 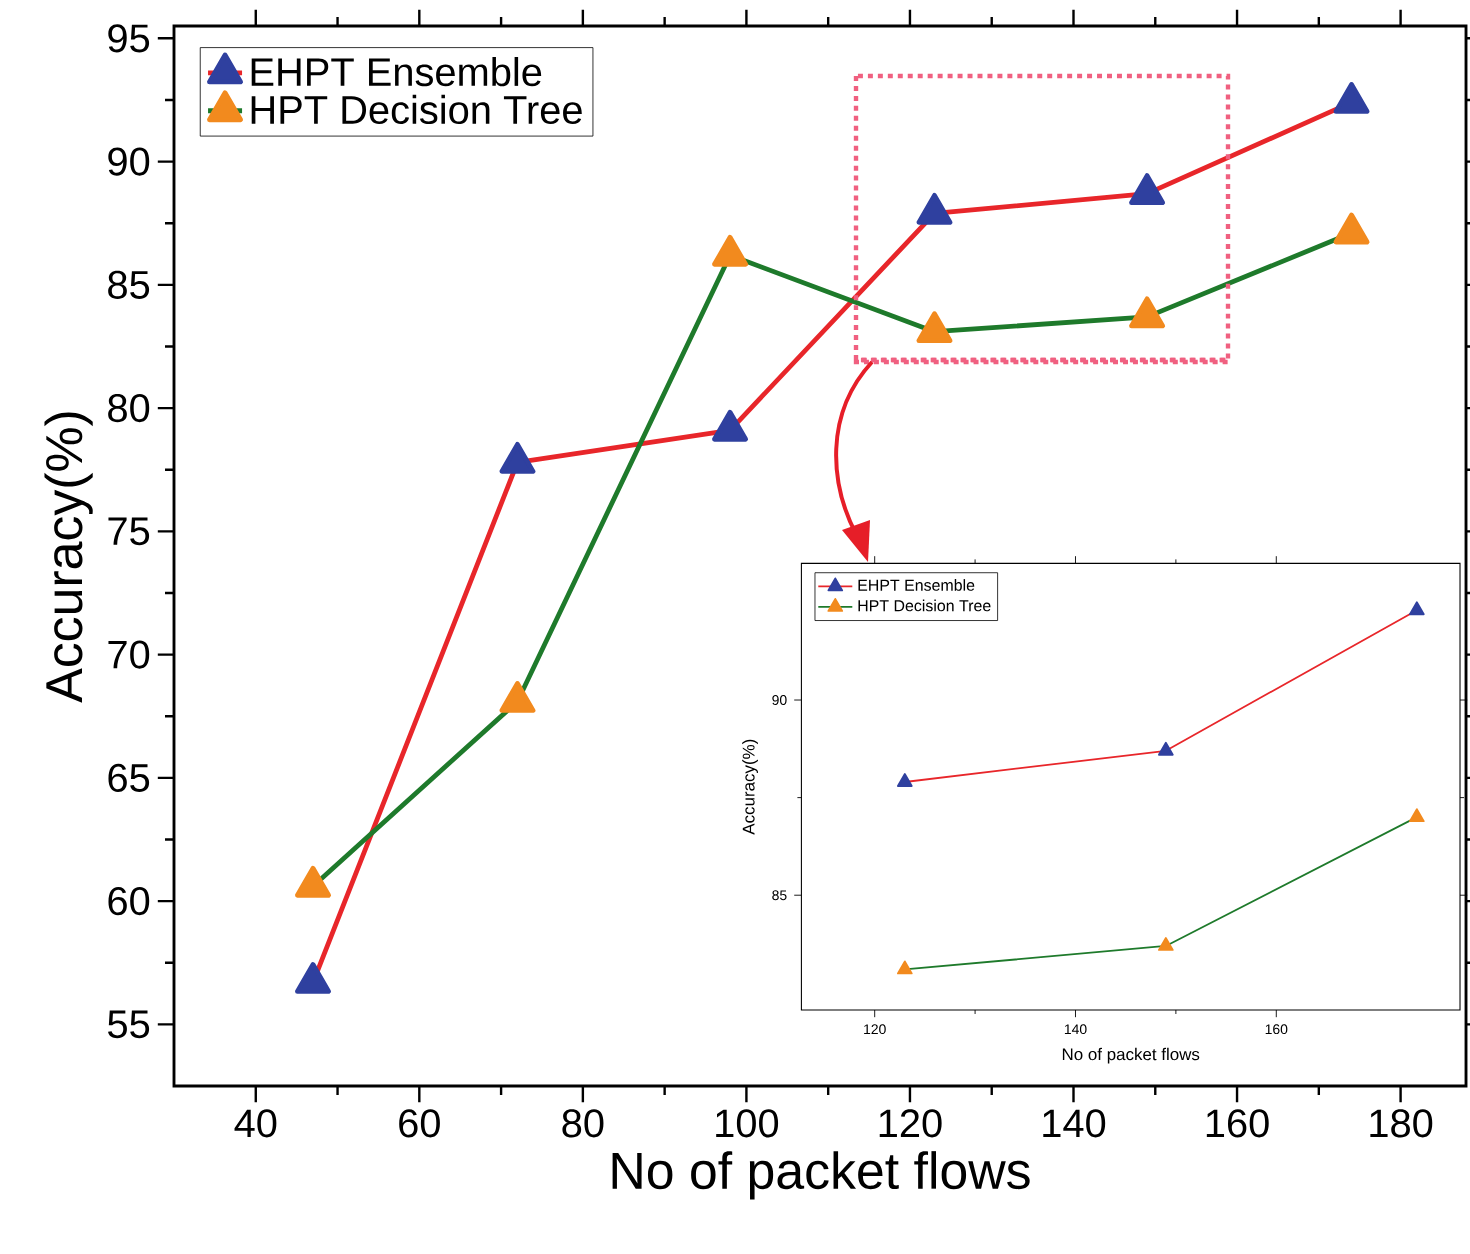 I want to click on y-tick-label: 60, so click(x=129, y=901).